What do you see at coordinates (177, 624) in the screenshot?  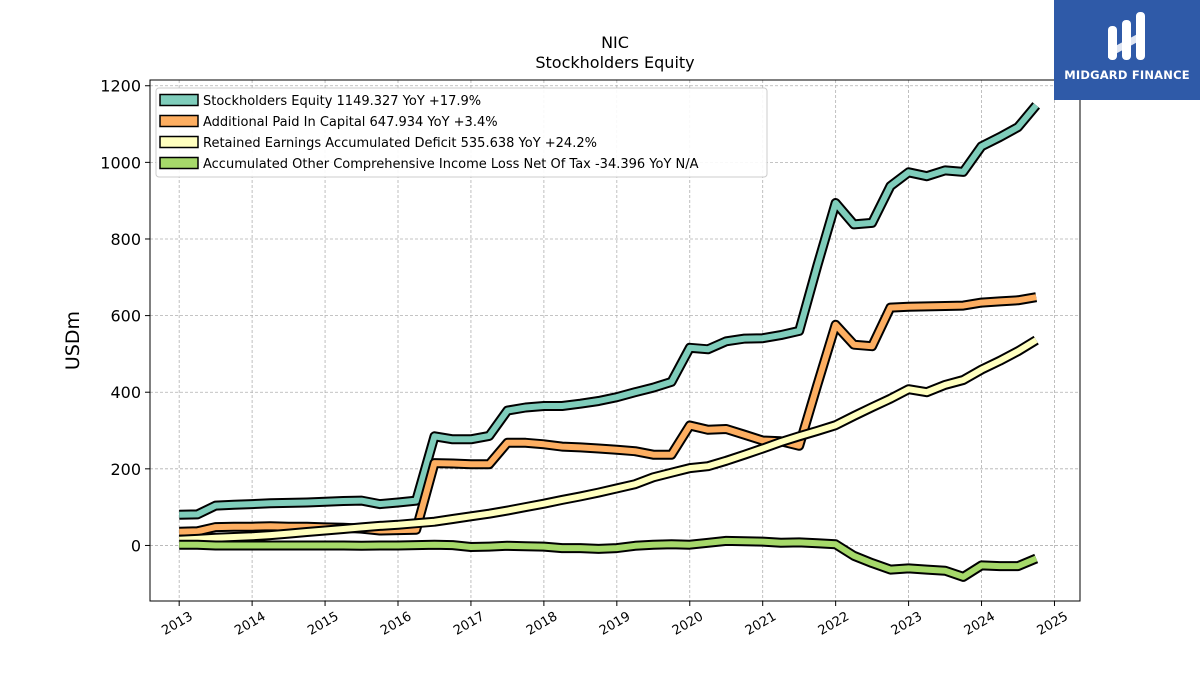 I see `x-tick-label: 2013` at bounding box center [177, 624].